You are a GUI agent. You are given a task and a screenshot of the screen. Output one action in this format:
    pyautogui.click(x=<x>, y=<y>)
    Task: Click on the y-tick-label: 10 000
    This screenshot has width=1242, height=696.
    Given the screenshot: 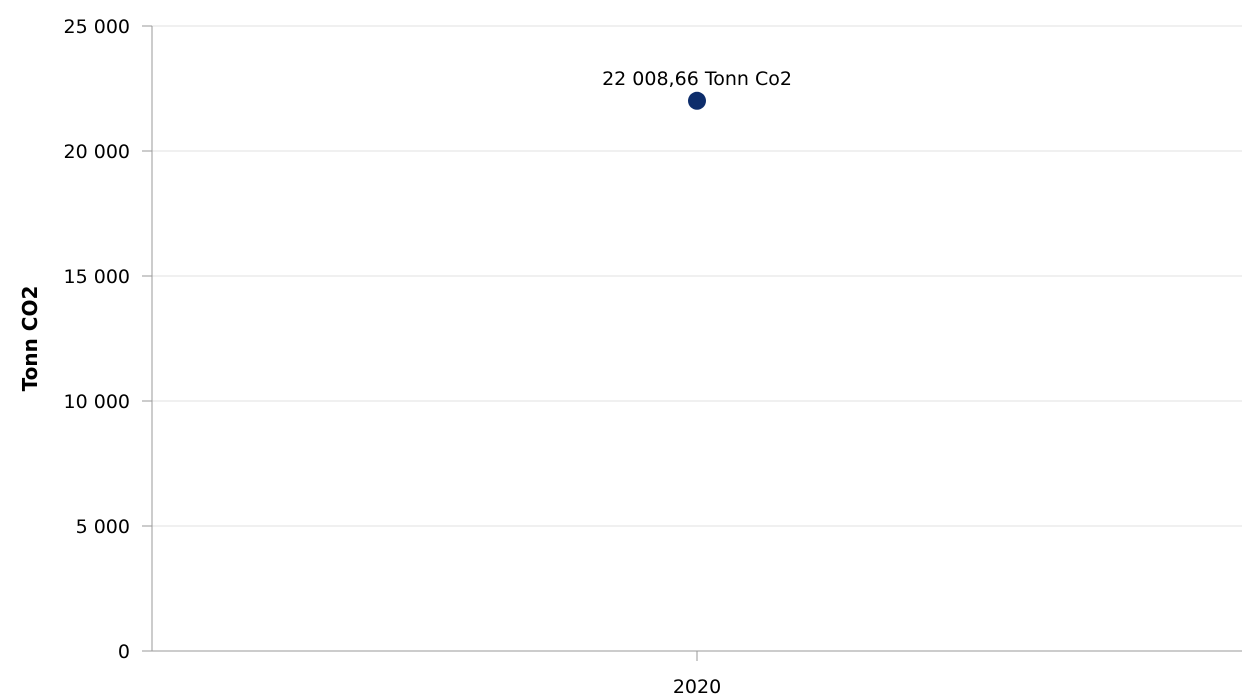 What is the action you would take?
    pyautogui.click(x=97, y=402)
    